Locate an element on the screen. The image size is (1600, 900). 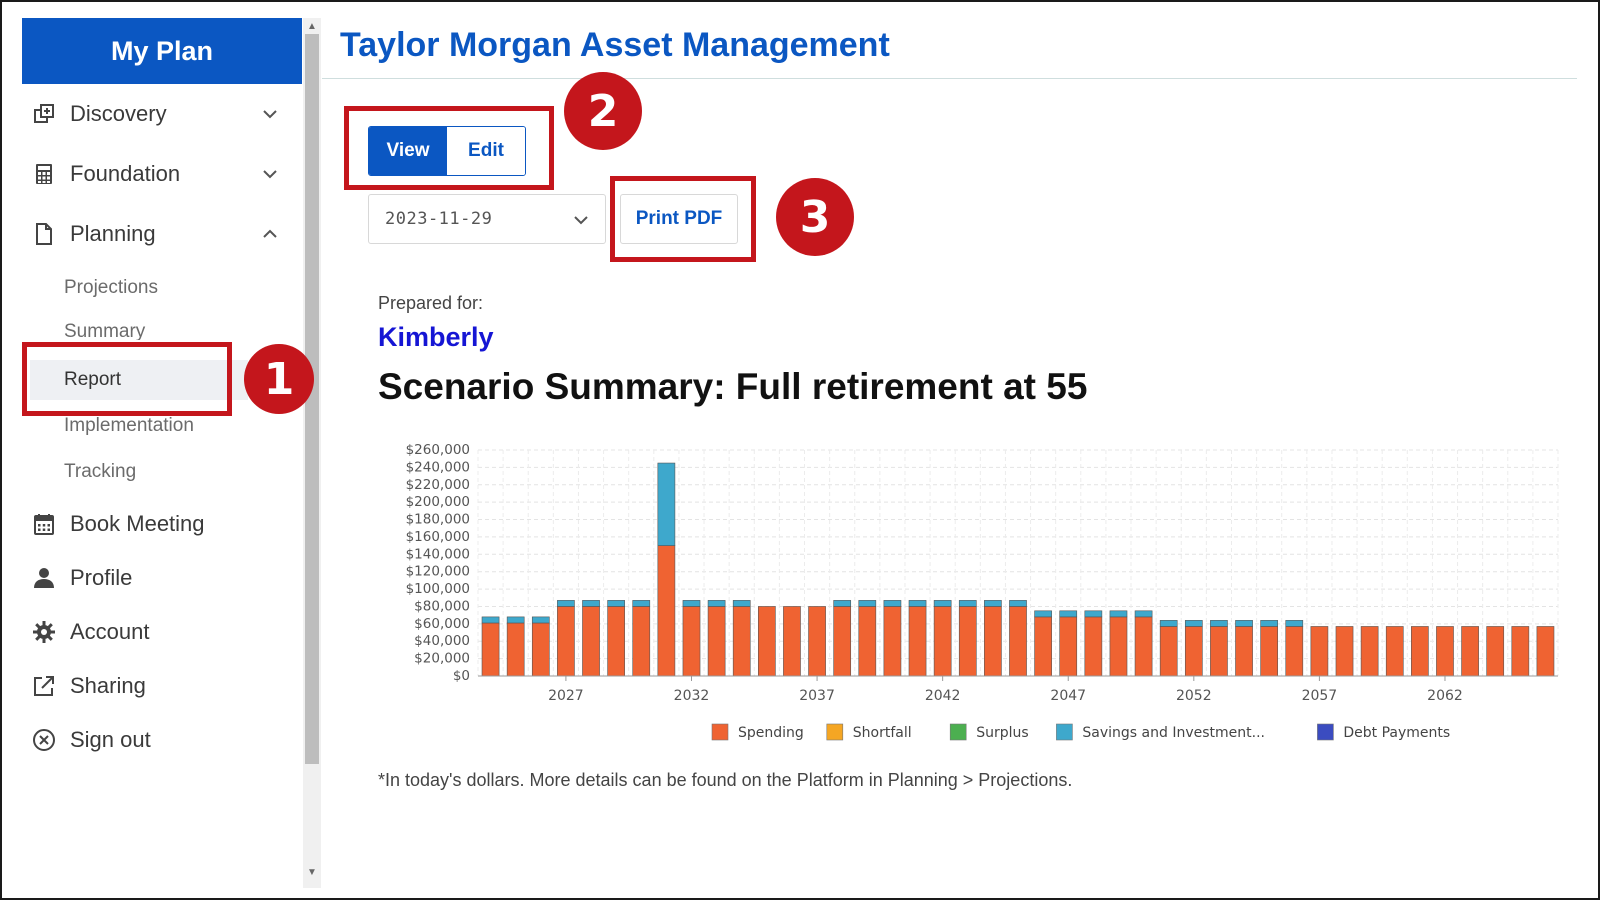
sidebar-subitem-report: Report is located at coordinates (139, 380).